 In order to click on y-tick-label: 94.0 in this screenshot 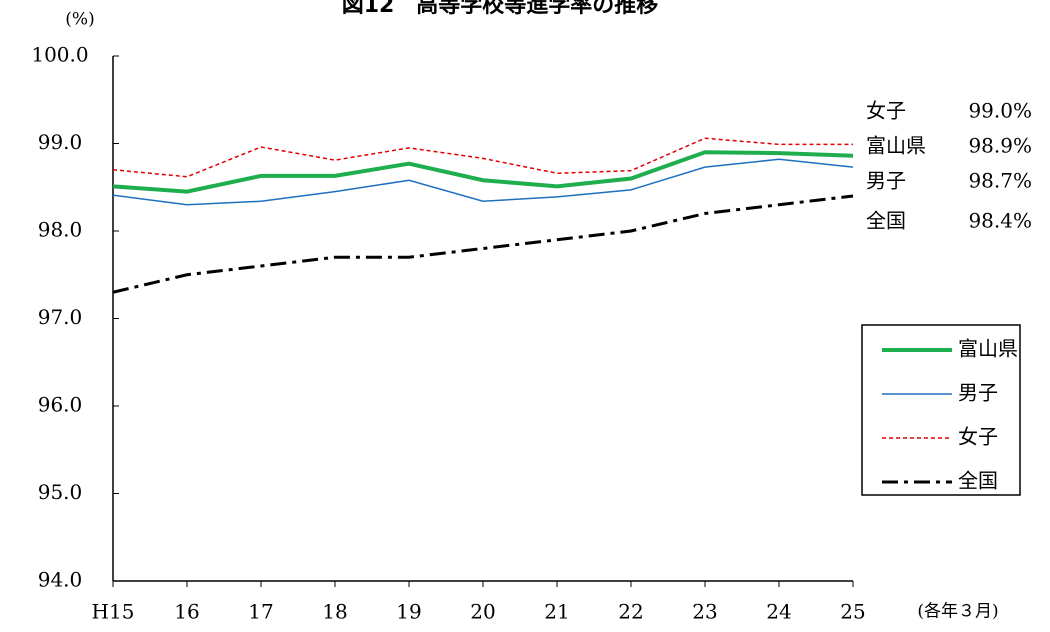, I will do `click(60, 580)`.